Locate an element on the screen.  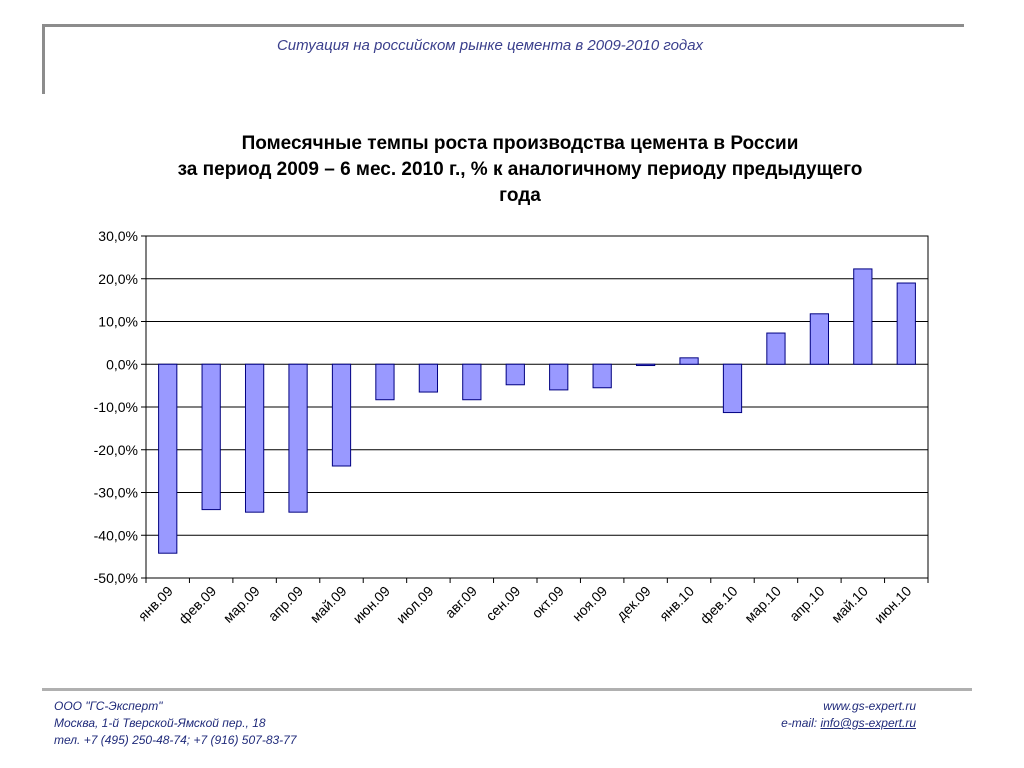
header-frame-left is located at coordinates (43, 59).